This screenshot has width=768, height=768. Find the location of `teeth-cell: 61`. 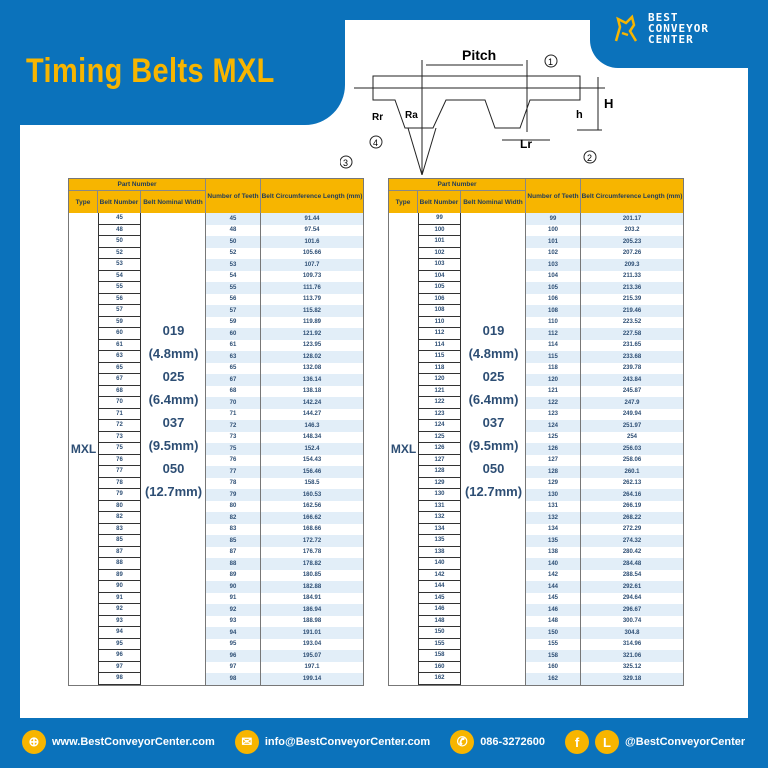

teeth-cell: 61 is located at coordinates (233, 345).